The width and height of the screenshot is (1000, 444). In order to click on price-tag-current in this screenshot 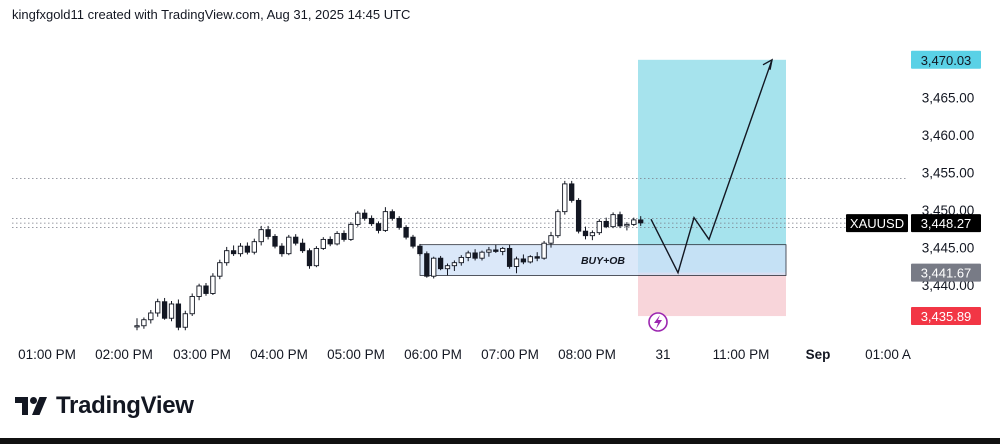, I will do `click(946, 223)`.